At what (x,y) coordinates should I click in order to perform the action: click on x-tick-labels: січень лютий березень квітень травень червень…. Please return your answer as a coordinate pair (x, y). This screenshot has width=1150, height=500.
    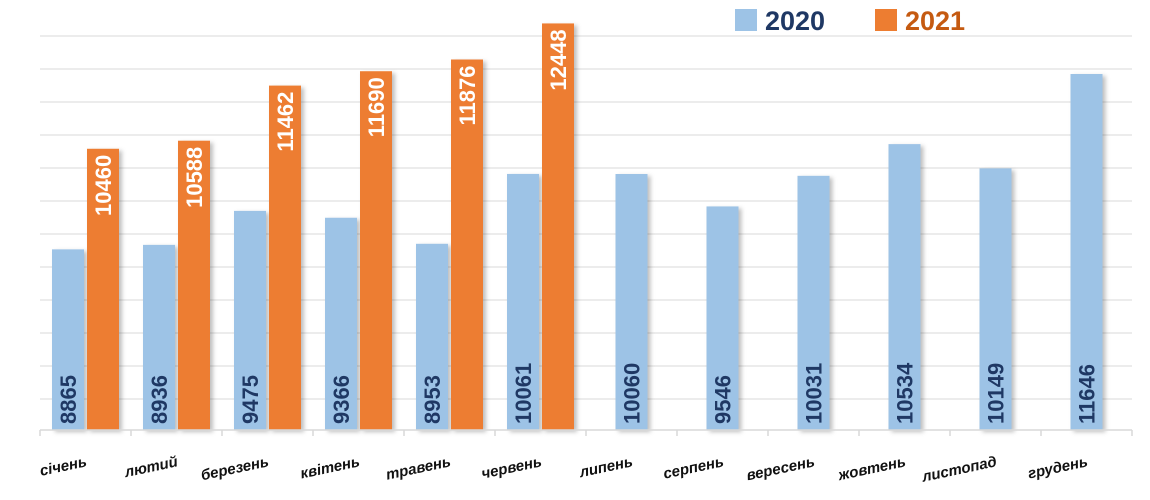
    Looking at the image, I should click on (563, 469).